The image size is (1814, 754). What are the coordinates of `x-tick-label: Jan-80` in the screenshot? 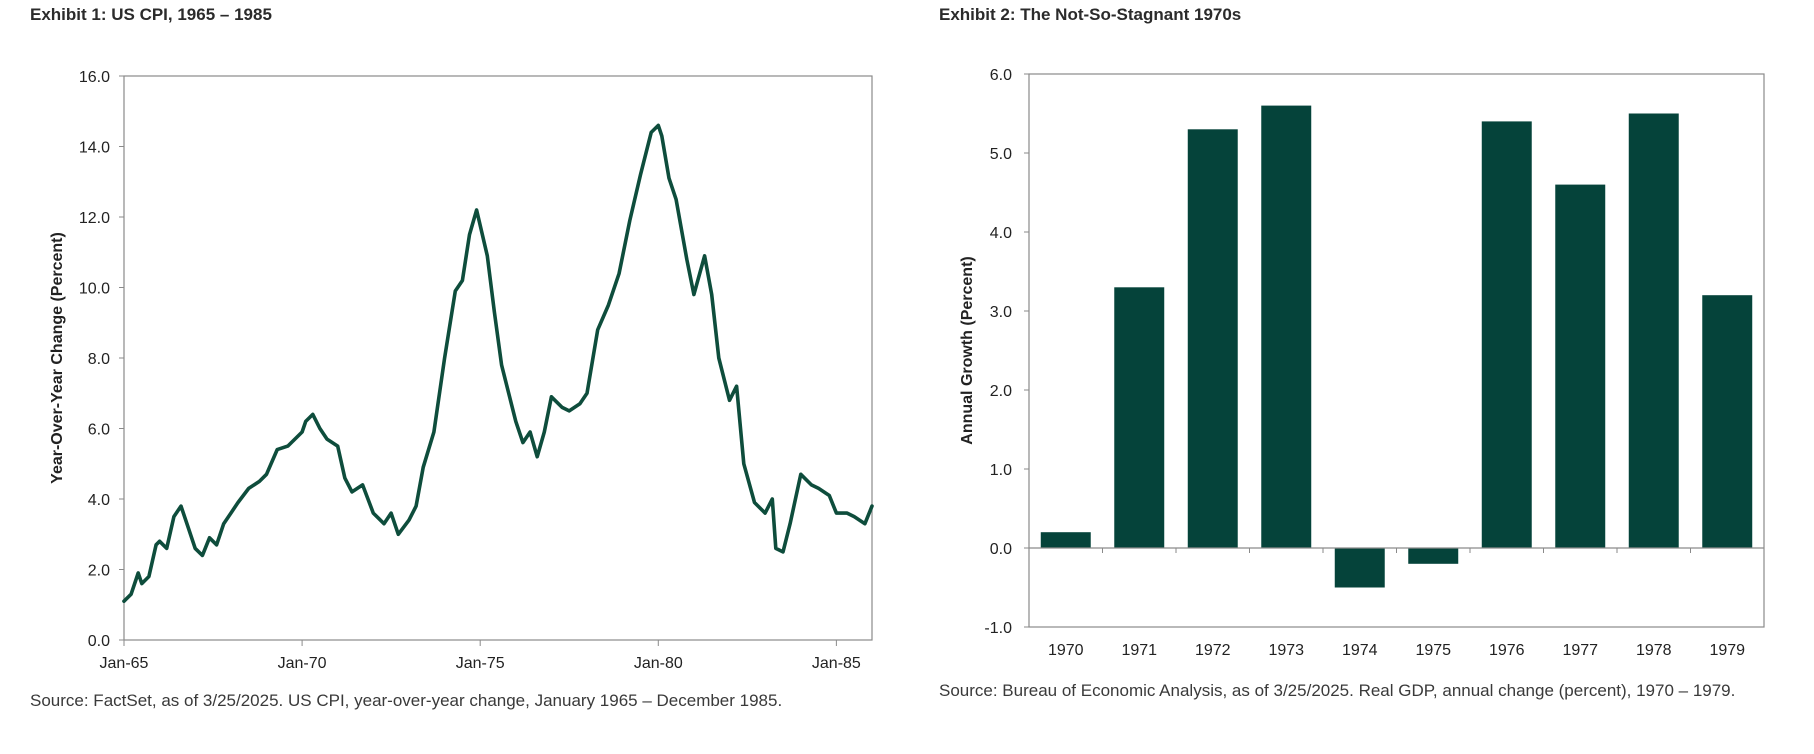 It's located at (658, 663).